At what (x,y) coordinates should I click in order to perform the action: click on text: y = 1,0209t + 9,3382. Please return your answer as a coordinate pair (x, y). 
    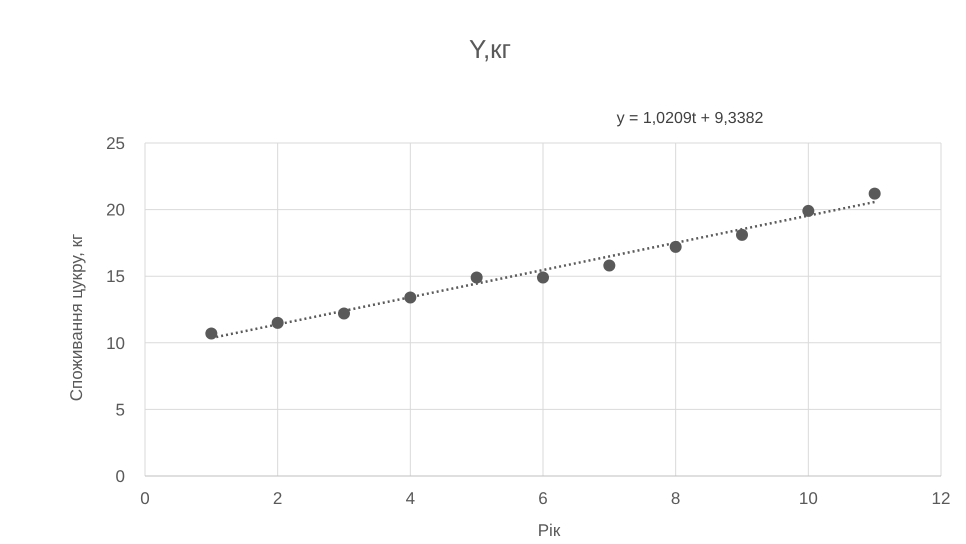
    Looking at the image, I should click on (690, 118).